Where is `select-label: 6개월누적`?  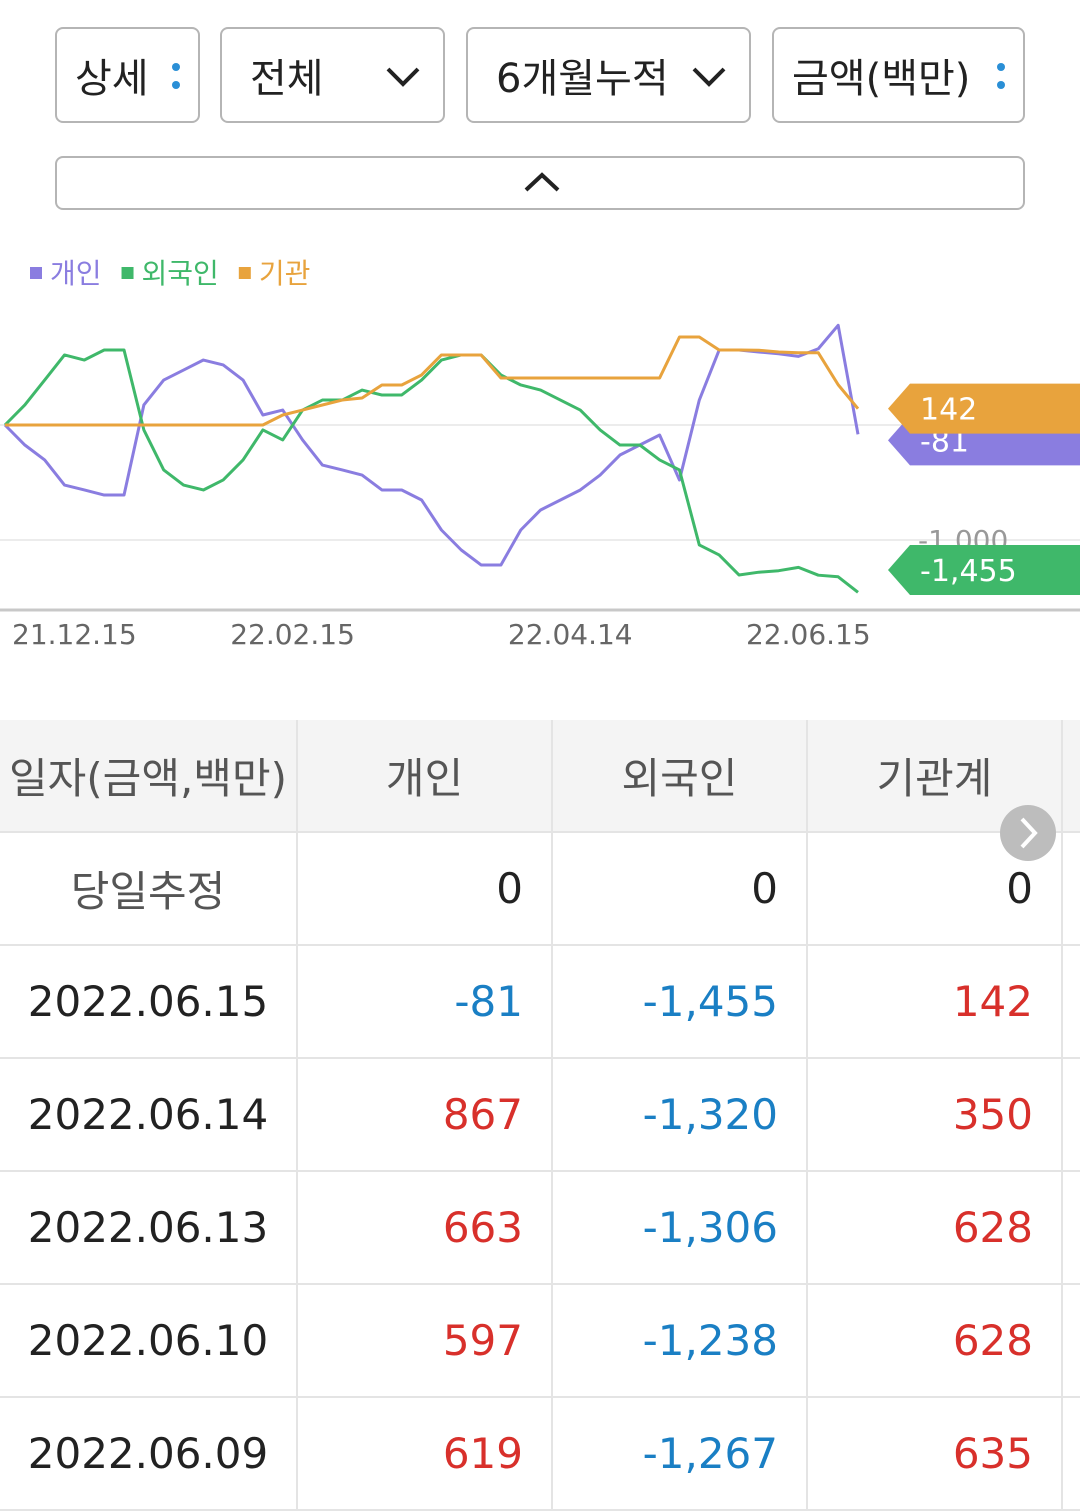
select-label: 6개월누적 is located at coordinates (582, 79).